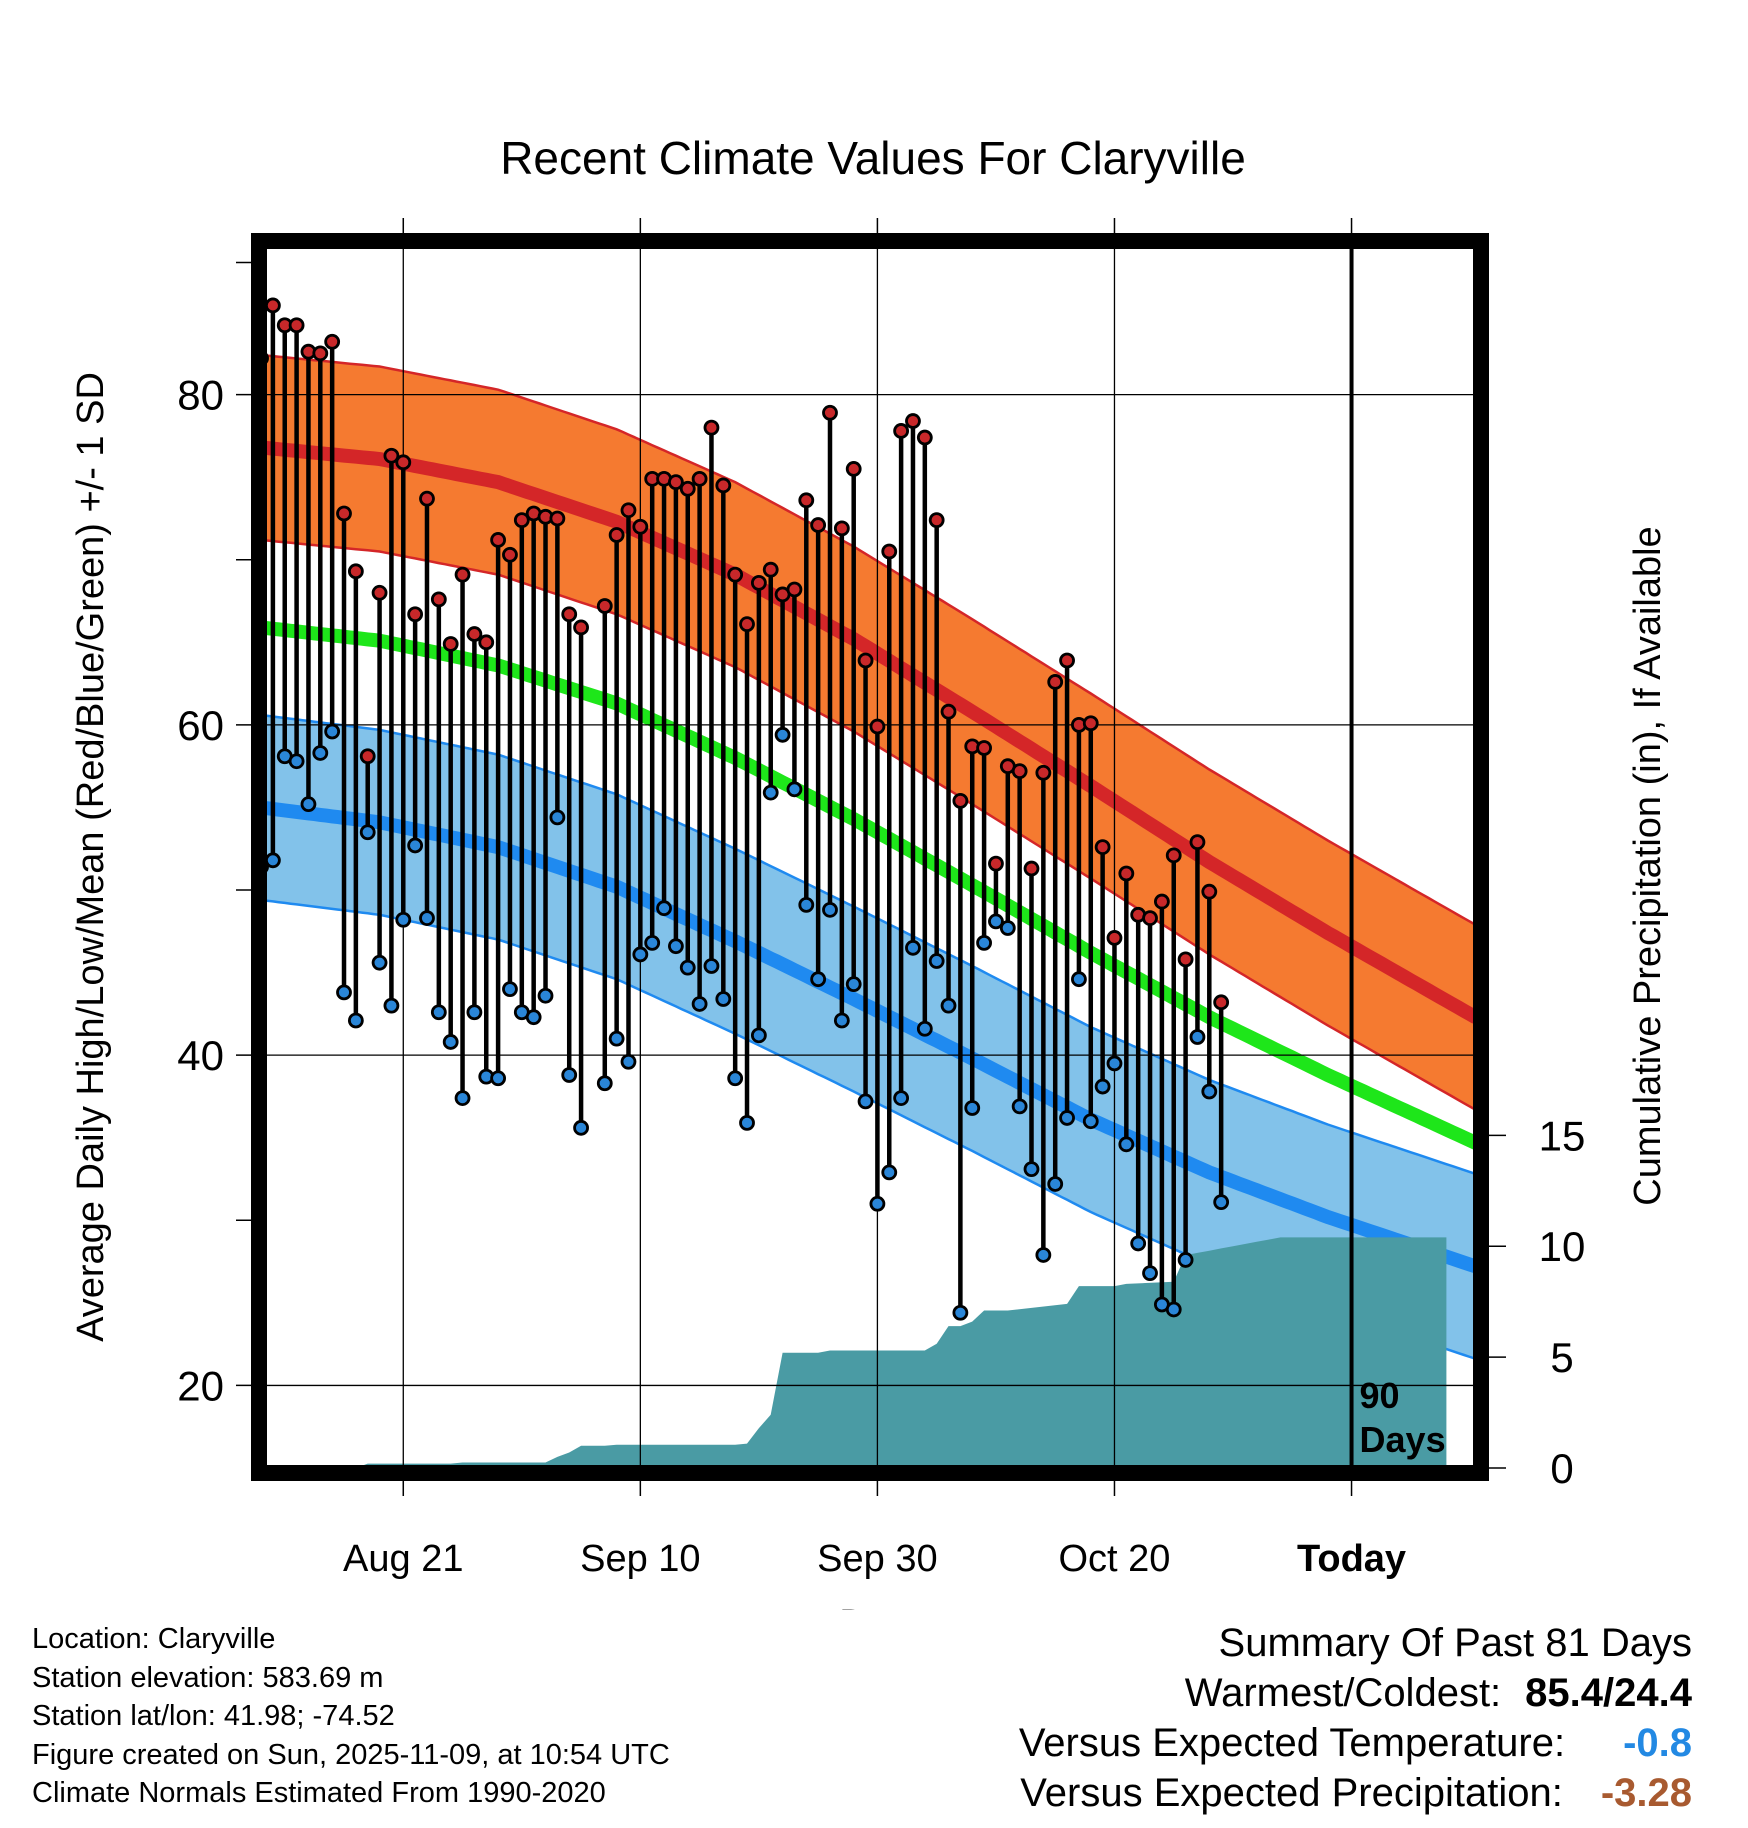  I want to click on x-tick-label-today: Today, so click(1351, 1559).